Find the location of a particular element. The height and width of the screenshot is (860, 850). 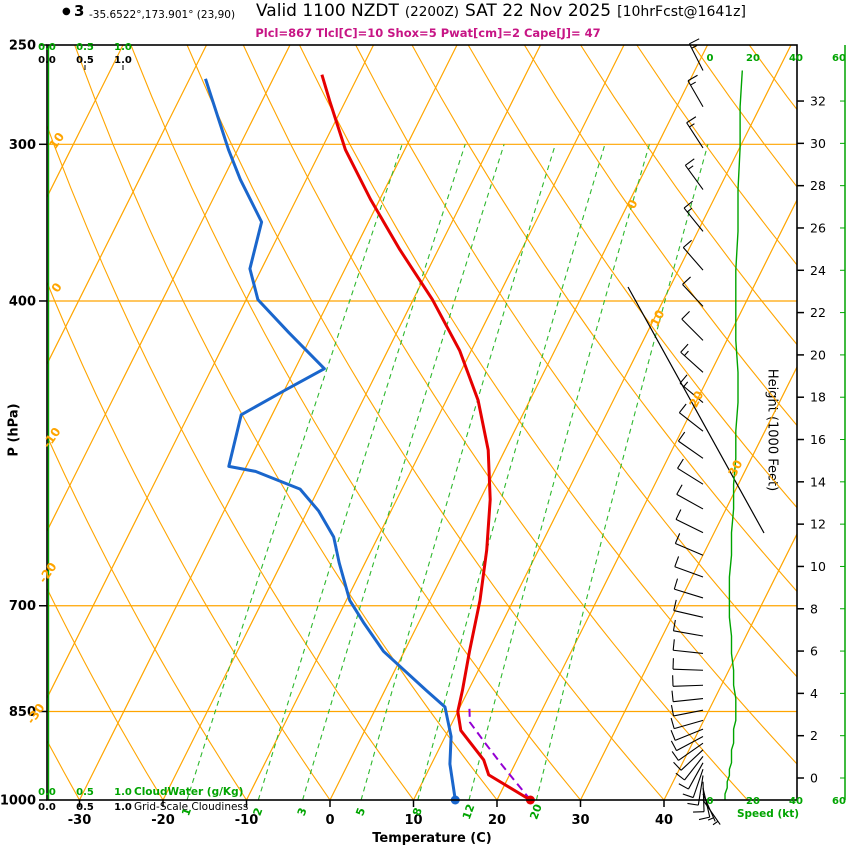

cloudiness-scale-bottom: 0.5 is located at coordinates (85, 807).